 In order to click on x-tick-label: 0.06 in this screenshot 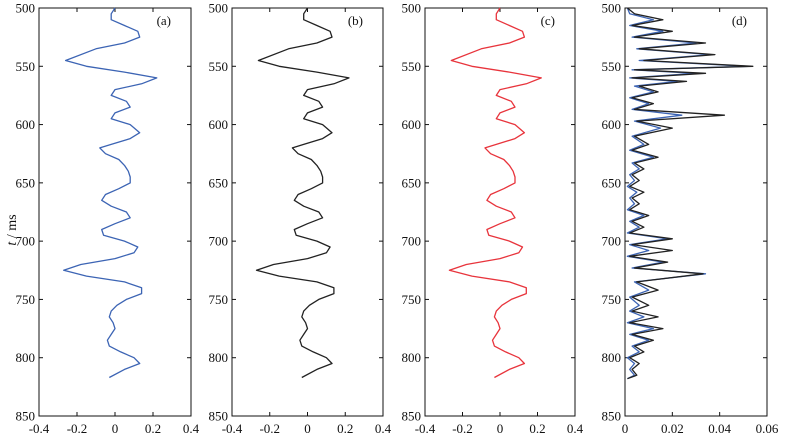, I will do `click(767, 428)`.